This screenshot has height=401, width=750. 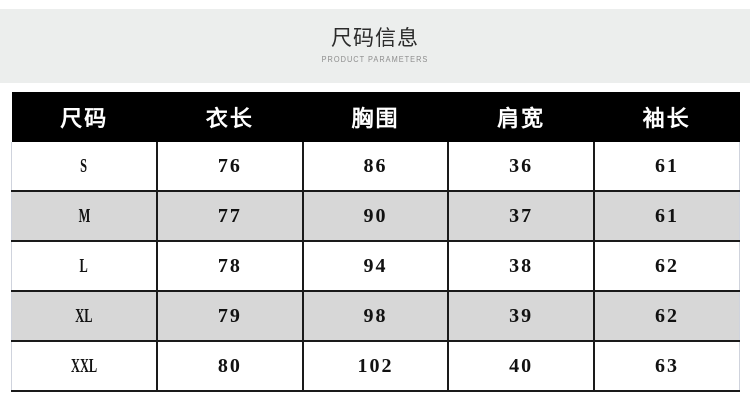 I want to click on value-length: 76, so click(x=229, y=165).